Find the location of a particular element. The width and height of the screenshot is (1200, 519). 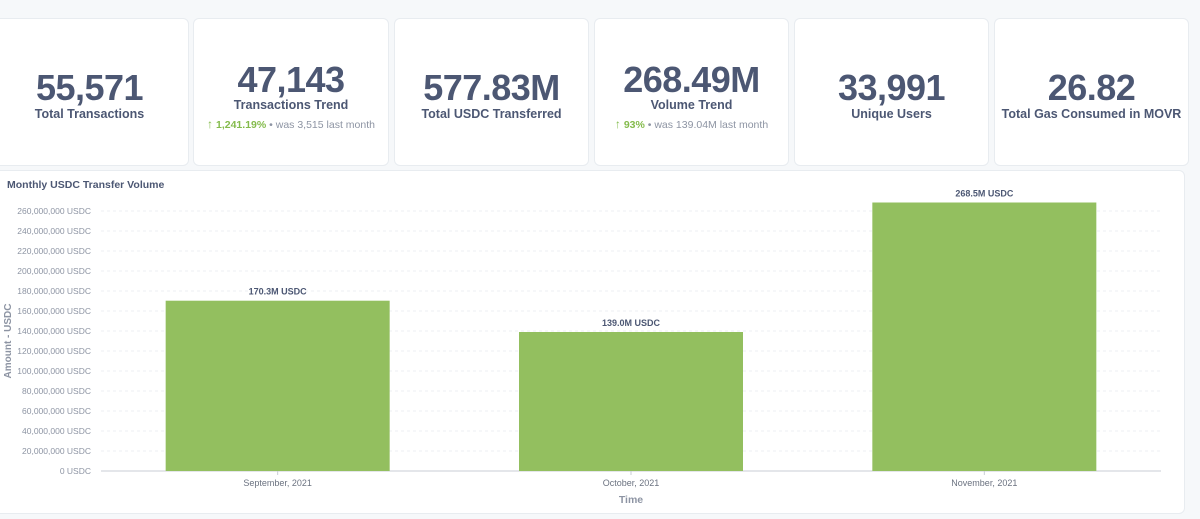

trend-previous: was 139.04M is located at coordinates (685, 125).